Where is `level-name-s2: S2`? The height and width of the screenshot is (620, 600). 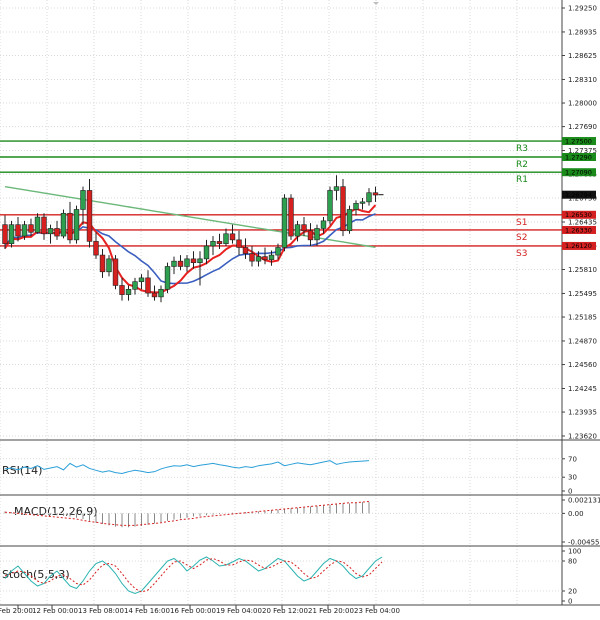 level-name-s2: S2 is located at coordinates (521, 238).